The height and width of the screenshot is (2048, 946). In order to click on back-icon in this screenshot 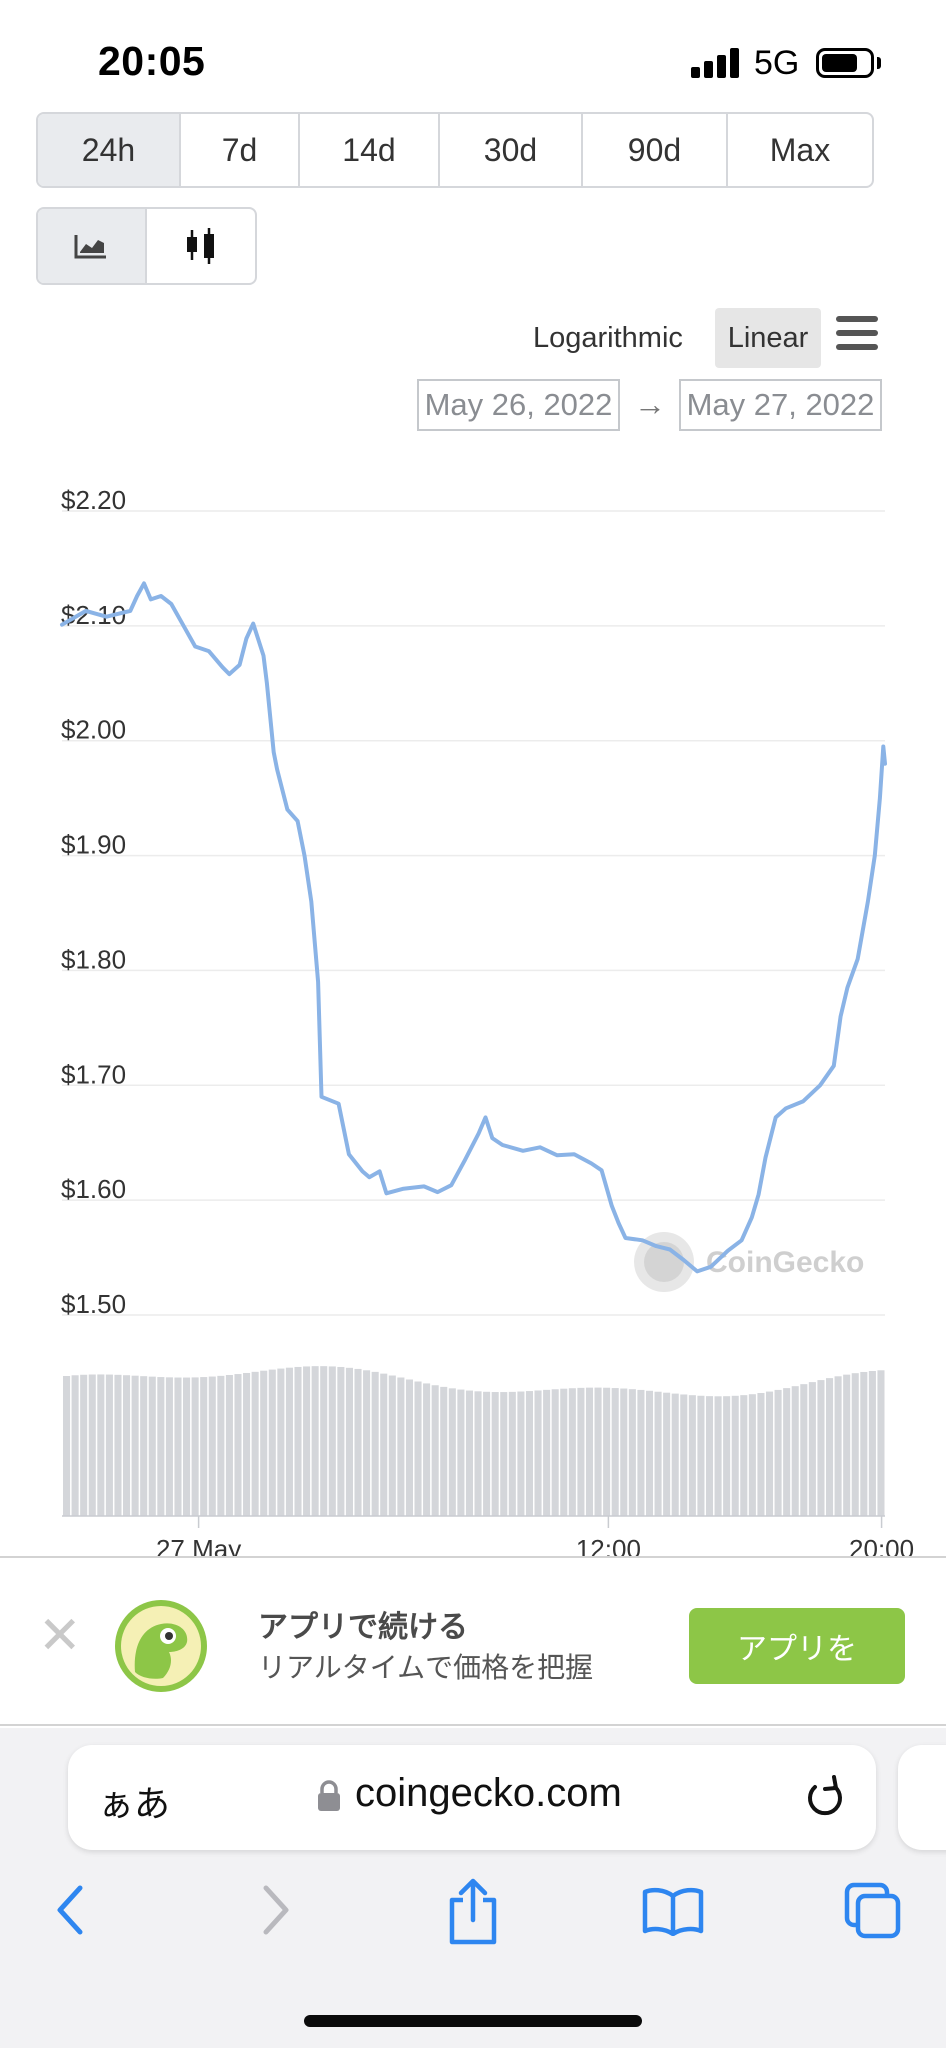, I will do `click(70, 1910)`.